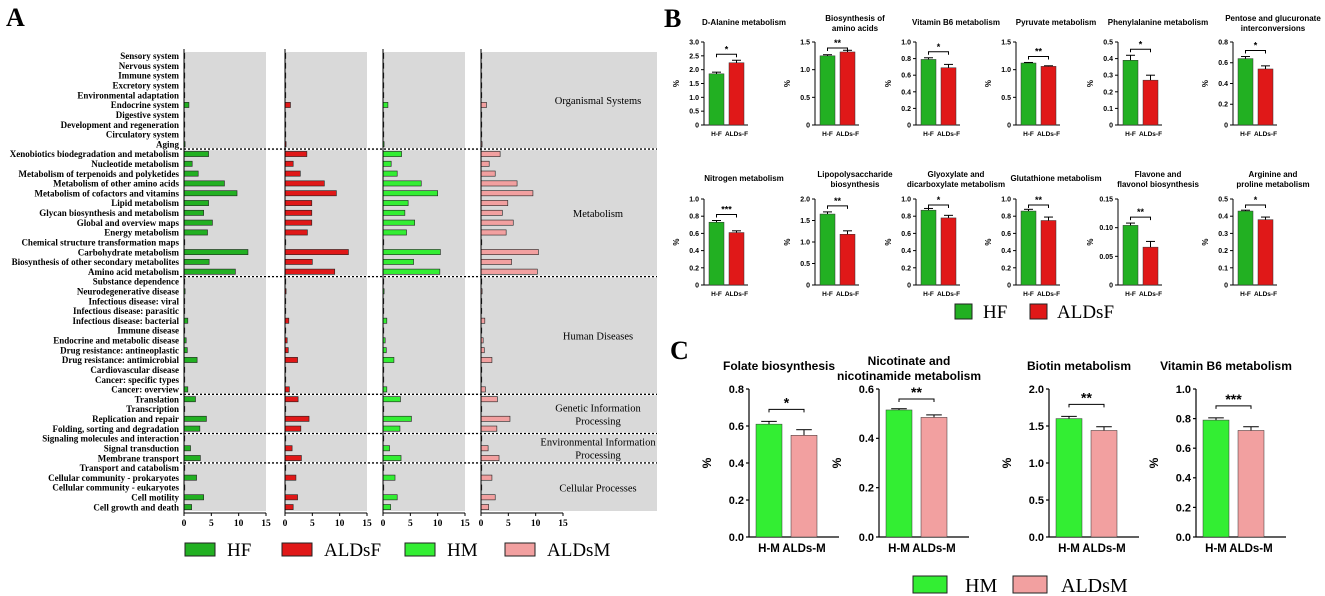 This screenshot has height=596, width=1325. Describe the element at coordinates (1085, 312) in the screenshot. I see `legend-label-ALDsF: ALDsF` at that location.